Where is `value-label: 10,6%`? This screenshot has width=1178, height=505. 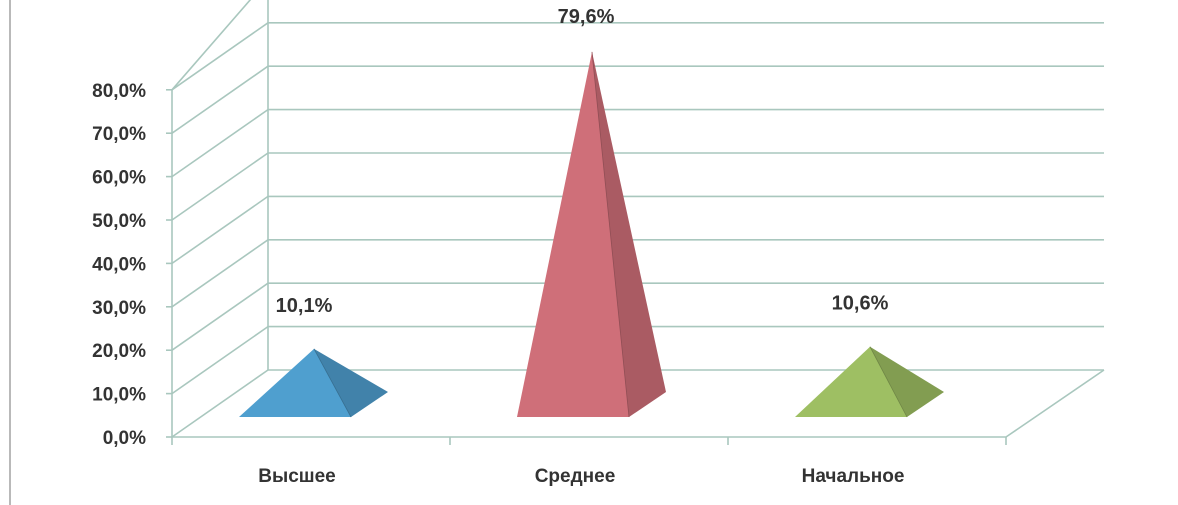
value-label: 10,6% is located at coordinates (860, 304).